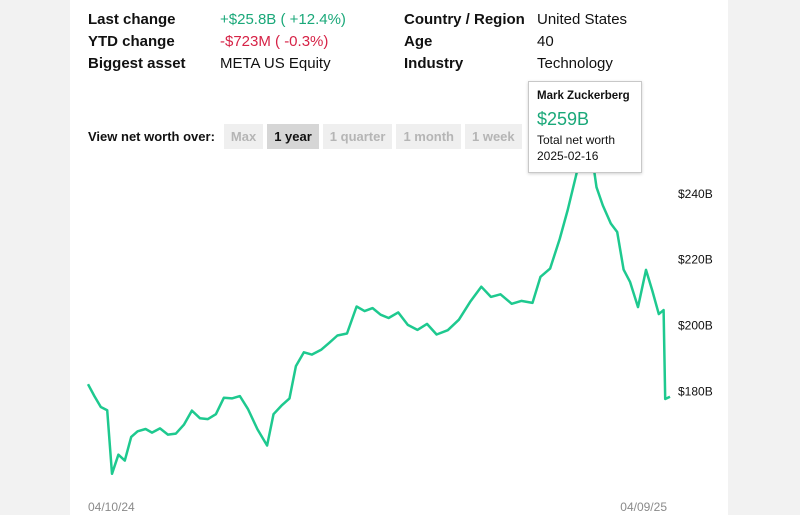 This screenshot has width=800, height=515. Describe the element at coordinates (293, 136) in the screenshot. I see `range-option-1-year: 1 year` at that location.